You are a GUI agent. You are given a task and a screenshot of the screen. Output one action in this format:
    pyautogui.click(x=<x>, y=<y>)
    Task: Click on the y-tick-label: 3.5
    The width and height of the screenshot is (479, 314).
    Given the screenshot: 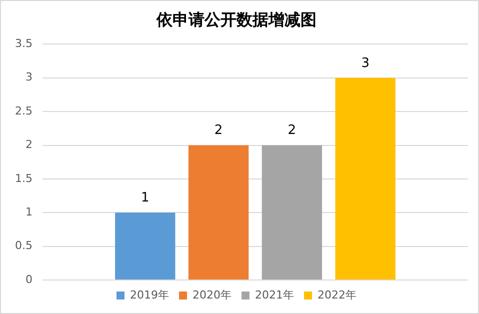 What is the action you would take?
    pyautogui.click(x=23, y=43)
    